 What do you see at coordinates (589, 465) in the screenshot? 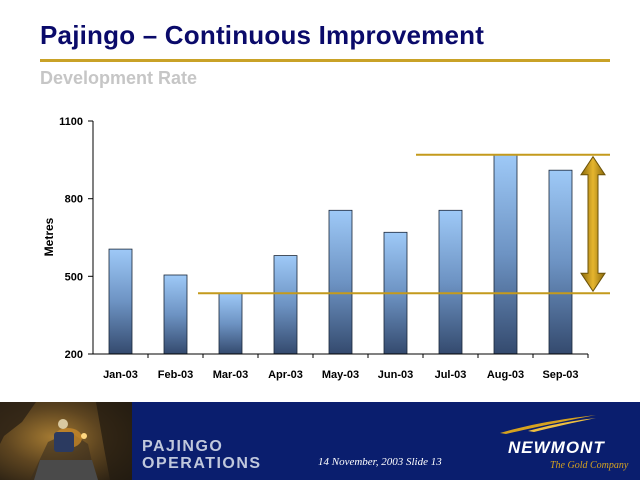
I see `brand-tagline: The Gold Company` at bounding box center [589, 465].